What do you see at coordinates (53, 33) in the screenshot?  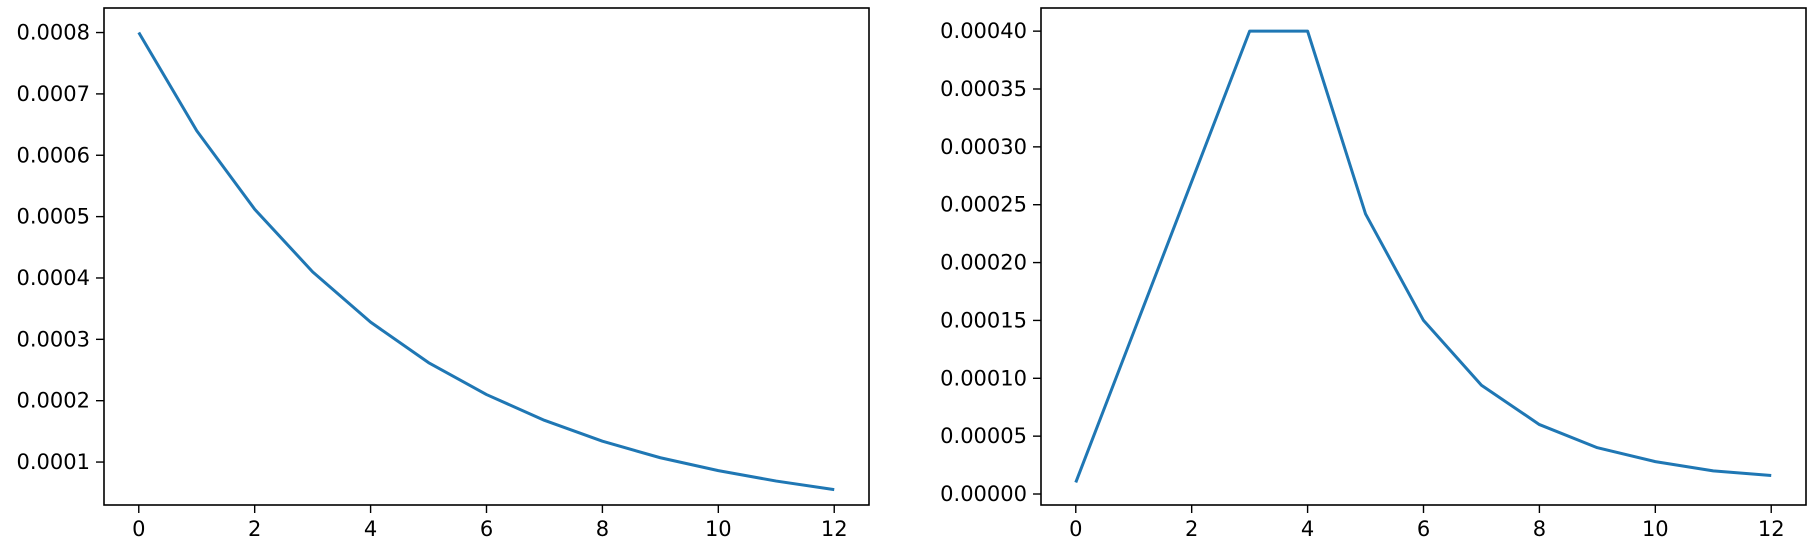 I see `y-tick-label: 0.0008` at bounding box center [53, 33].